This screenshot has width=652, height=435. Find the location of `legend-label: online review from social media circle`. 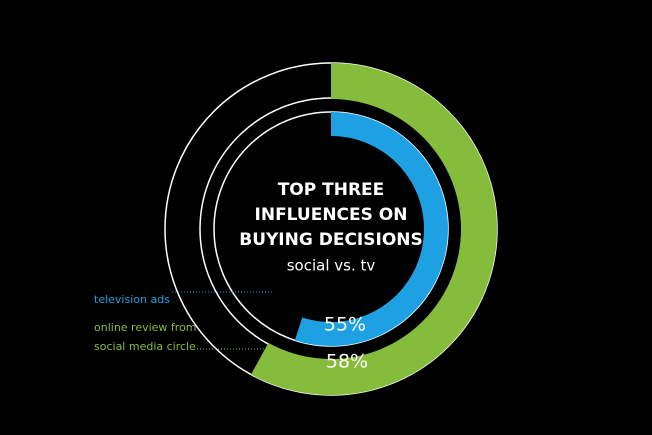

legend-label: online review from social media circle is located at coordinates (145, 337).